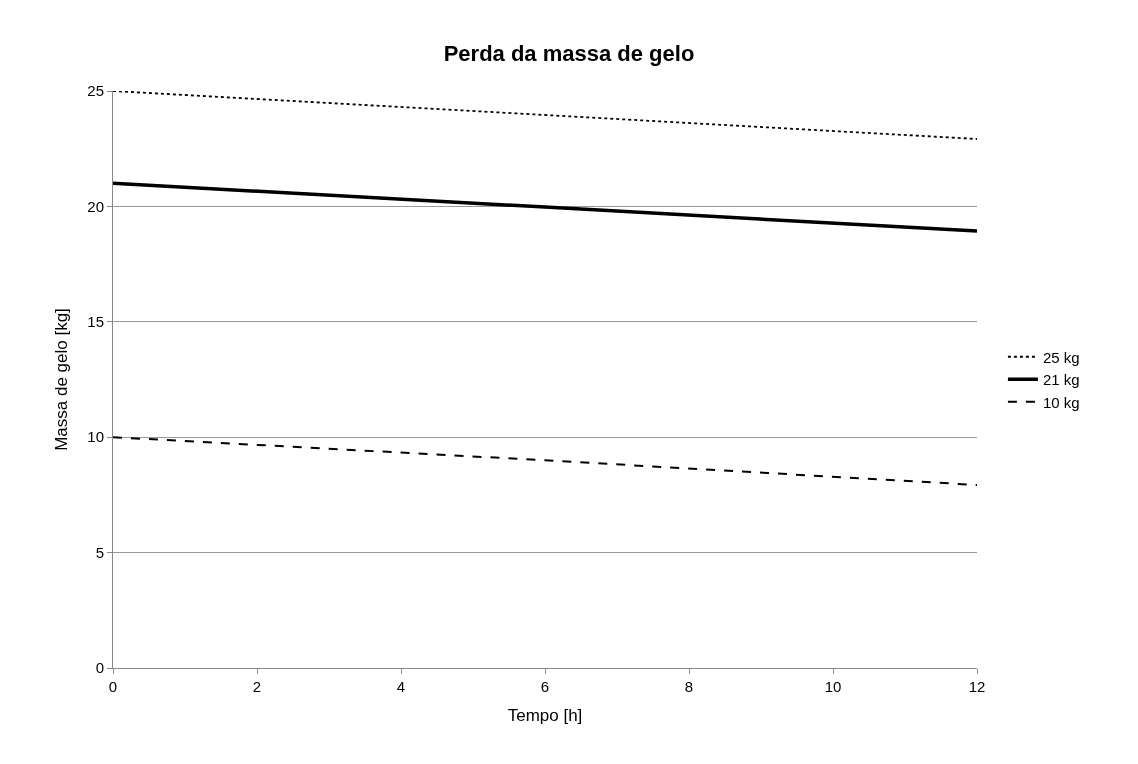 This screenshot has height=764, width=1138. What do you see at coordinates (1061, 380) in the screenshot?
I see `legend-label: 21 kg` at bounding box center [1061, 380].